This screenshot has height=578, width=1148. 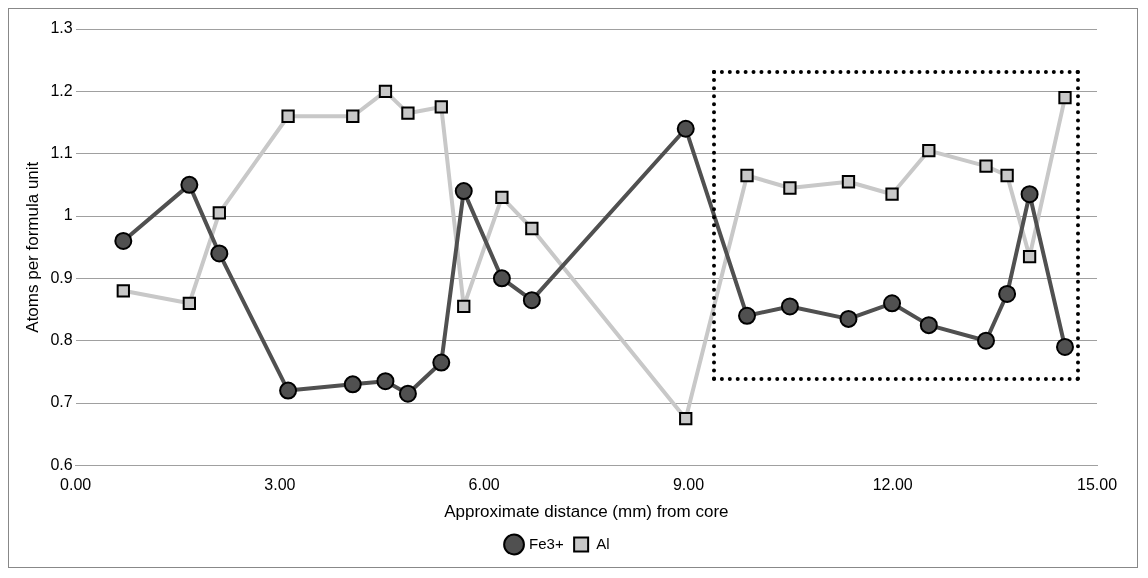 I want to click on y-tick-label: 0.8, so click(x=61, y=340).